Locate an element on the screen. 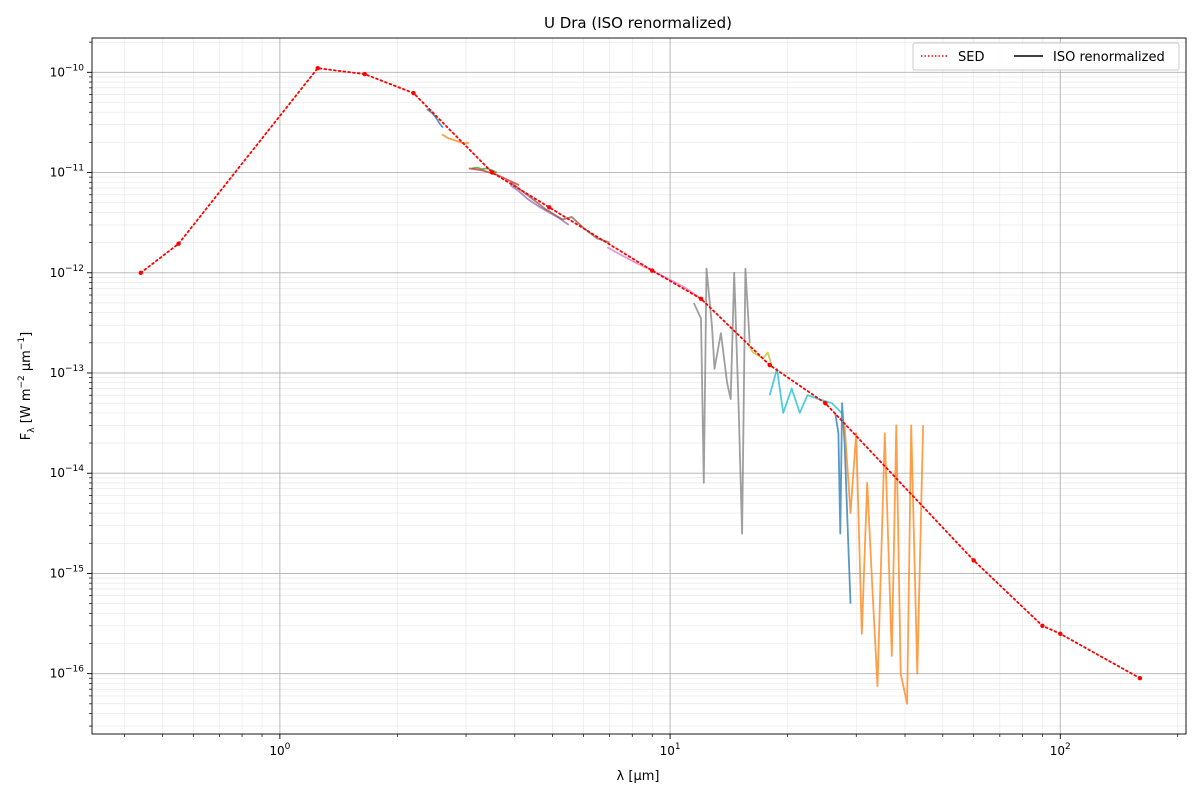 The width and height of the screenshot is (1200, 800). legend-iso-label: ISO renormalized is located at coordinates (1109, 57).